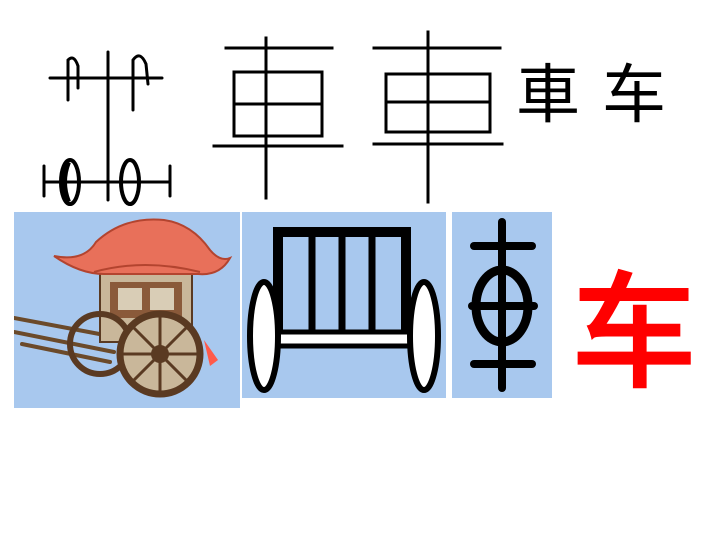 The height and width of the screenshot is (540, 720). Describe the element at coordinates (438, 118) in the screenshot. I see `seal-script-glyph` at that location.